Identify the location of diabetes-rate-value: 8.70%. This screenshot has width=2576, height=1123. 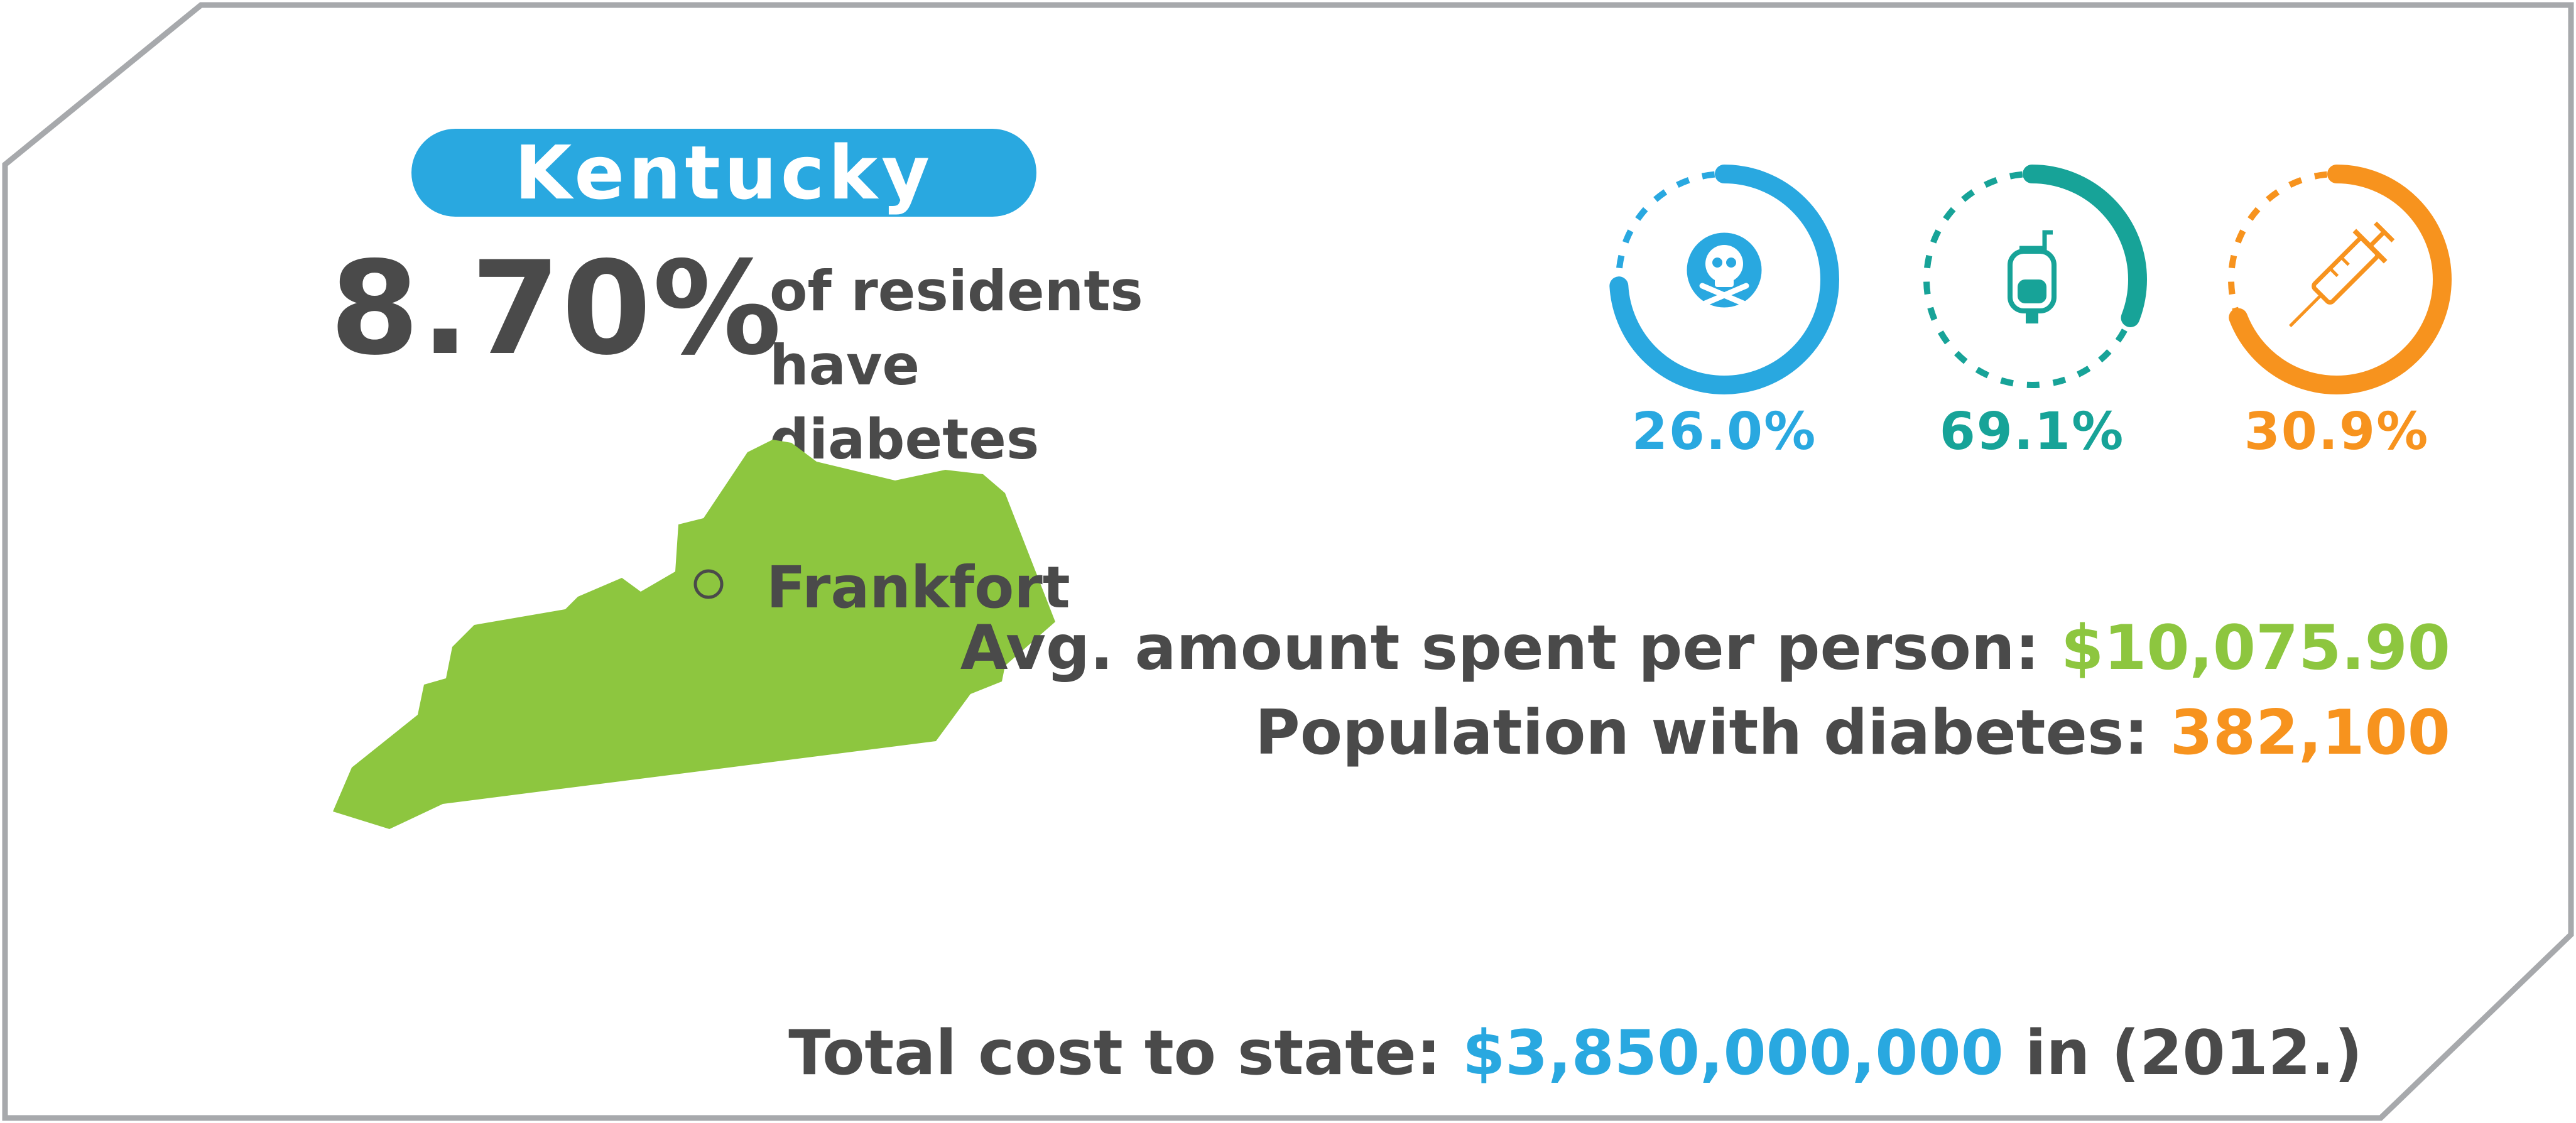
(556, 309).